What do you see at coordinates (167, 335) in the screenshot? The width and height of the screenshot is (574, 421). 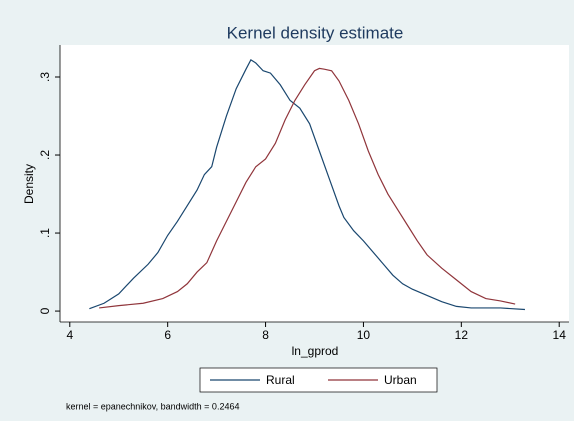 I see `x-tick-label: 6` at bounding box center [167, 335].